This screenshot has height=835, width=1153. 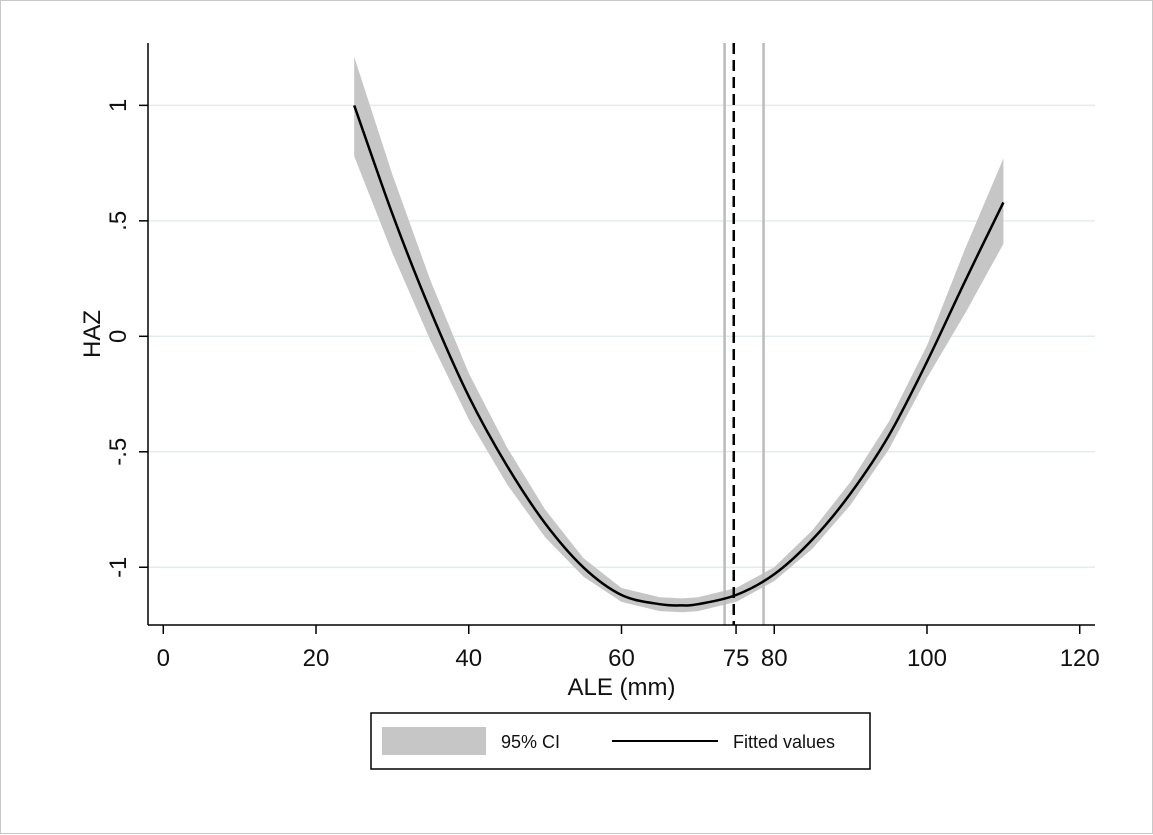 What do you see at coordinates (118, 221) in the screenshot?
I see `y-tick-label: .5` at bounding box center [118, 221].